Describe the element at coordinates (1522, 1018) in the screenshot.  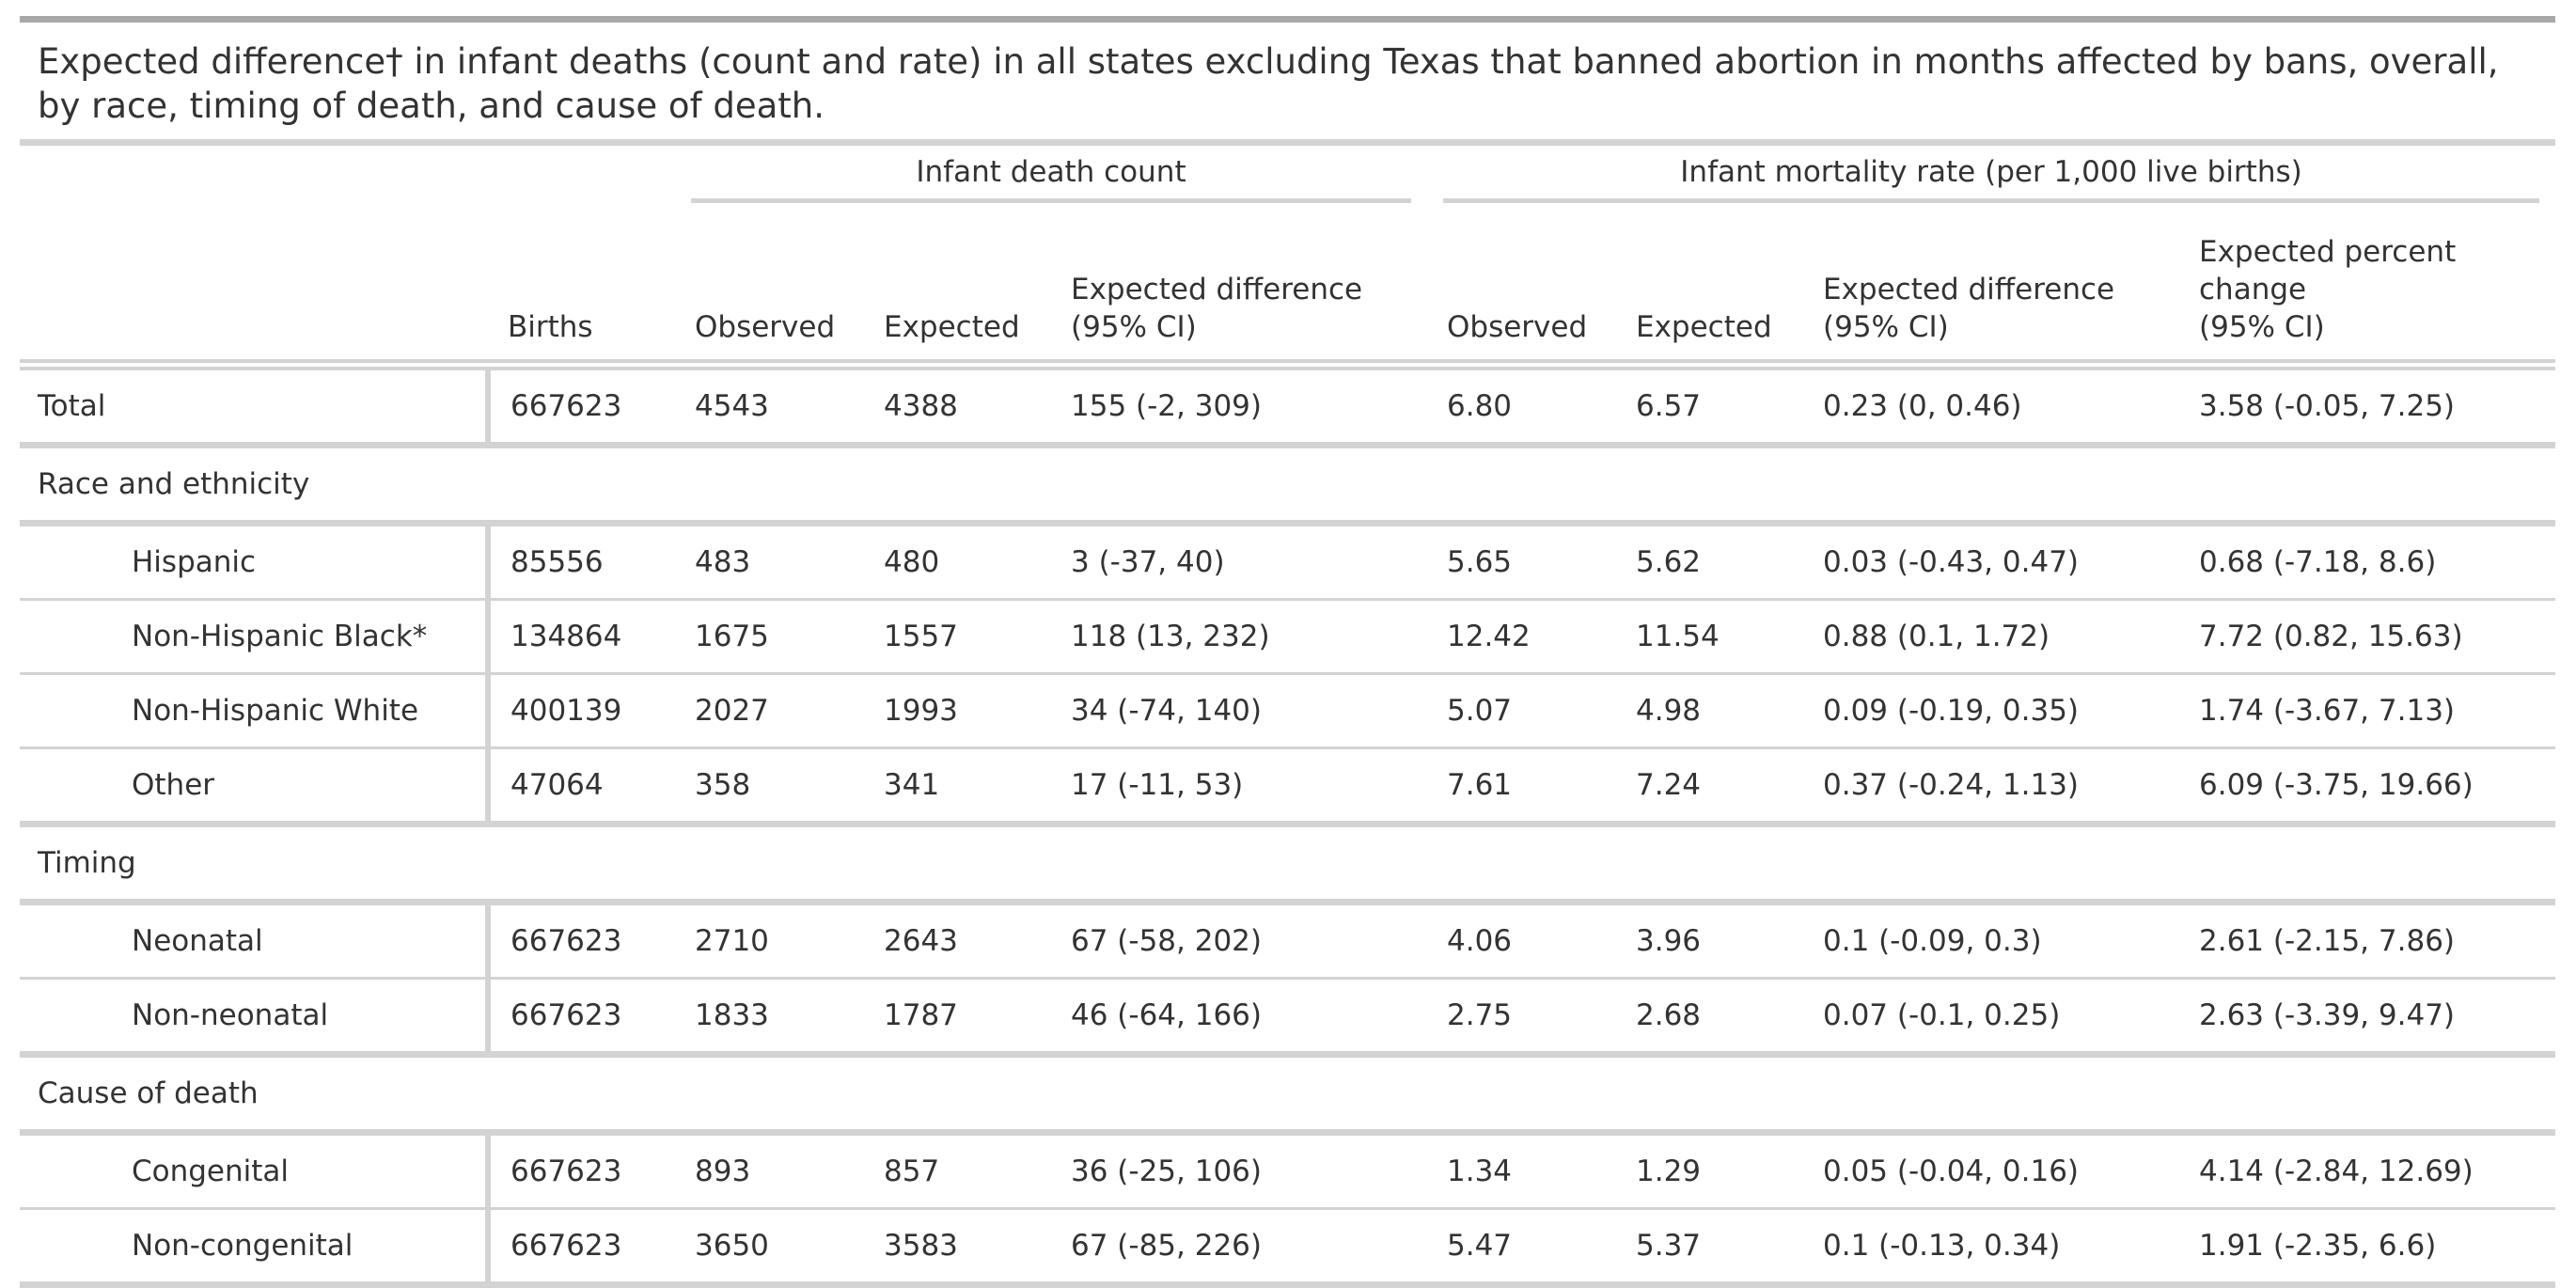
I see `cell: 2.75` at that location.